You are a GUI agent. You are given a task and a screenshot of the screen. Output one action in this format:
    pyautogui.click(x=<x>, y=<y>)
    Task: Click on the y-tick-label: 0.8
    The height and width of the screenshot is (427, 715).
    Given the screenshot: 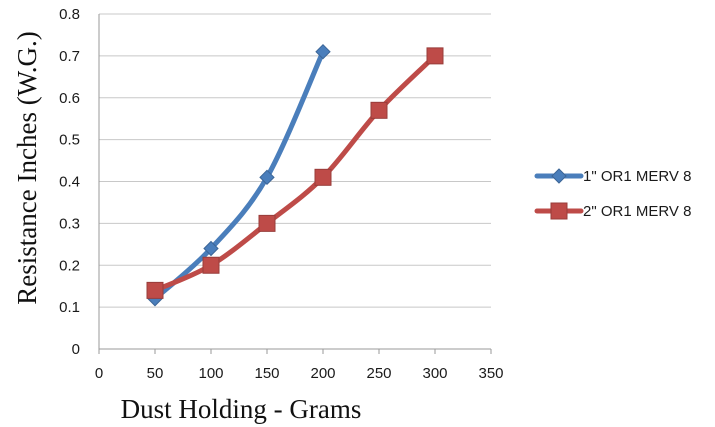 What is the action you would take?
    pyautogui.click(x=69, y=14)
    